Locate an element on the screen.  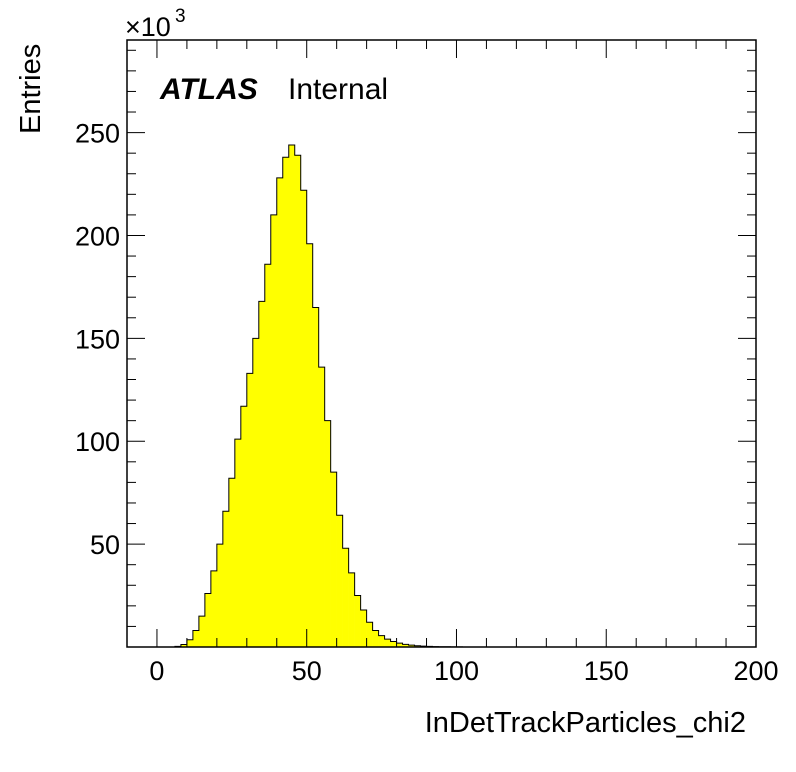
x-tick-label: 200 is located at coordinates (755, 671).